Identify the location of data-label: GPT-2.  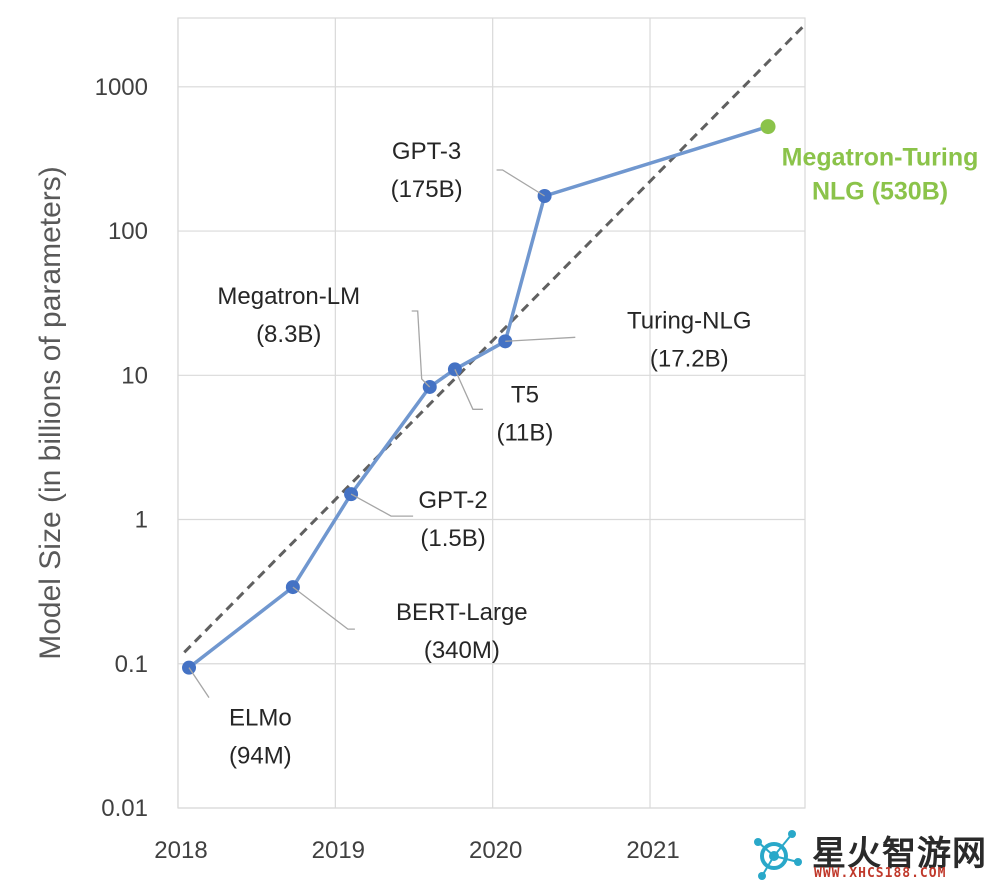
(452, 500).